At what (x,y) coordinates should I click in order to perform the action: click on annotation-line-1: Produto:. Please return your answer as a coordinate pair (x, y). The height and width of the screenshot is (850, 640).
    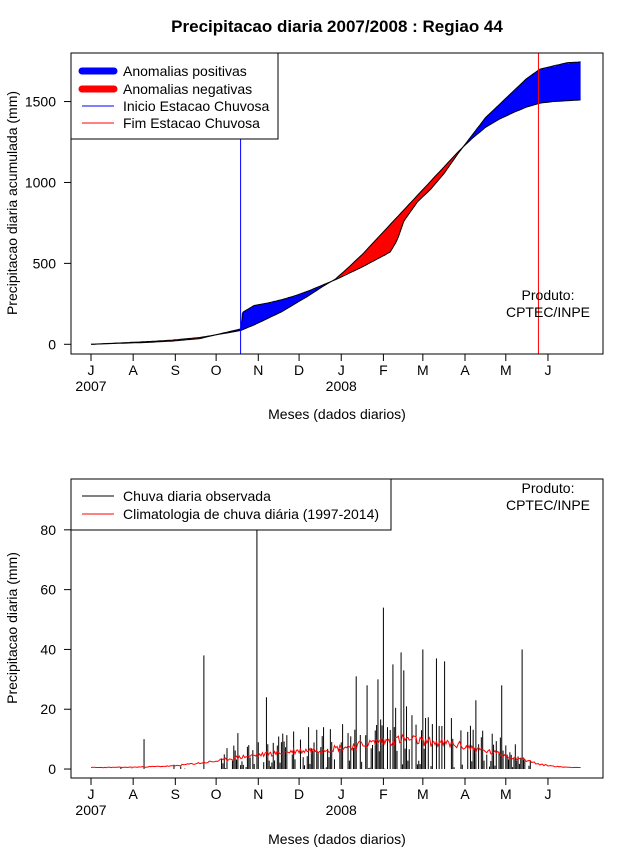
    Looking at the image, I should click on (548, 295).